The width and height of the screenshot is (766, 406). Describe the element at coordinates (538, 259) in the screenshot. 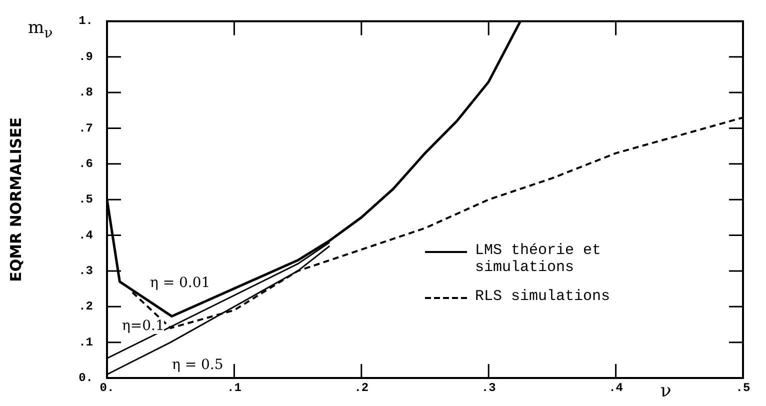

I see `legend-label: LMS théorie et simulations` at that location.